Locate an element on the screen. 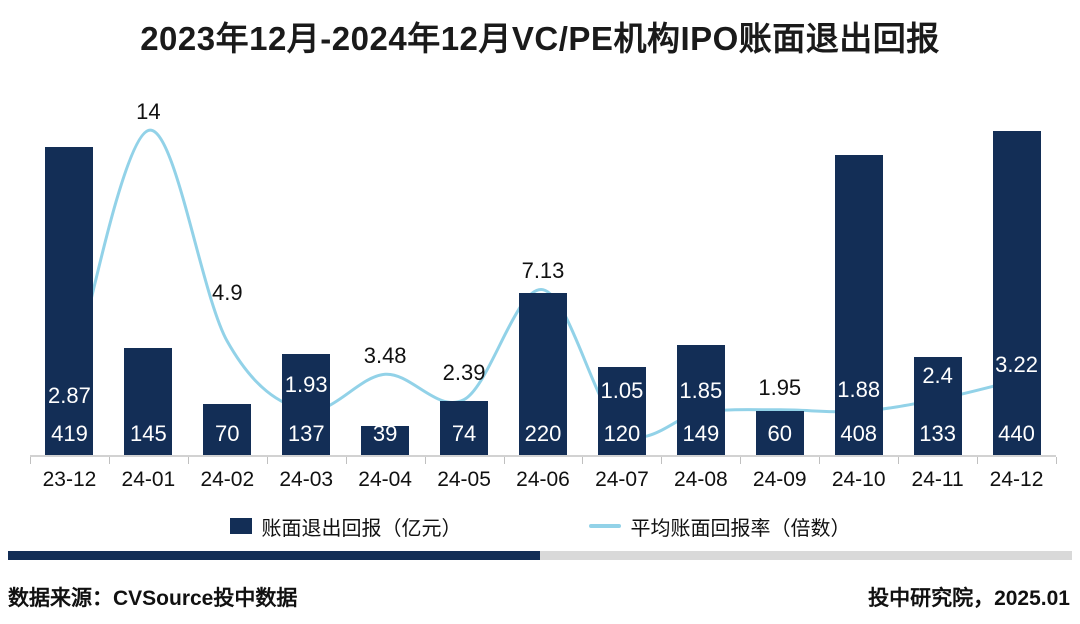 This screenshot has width=1080, height=624. x-axis-label: 24-03 is located at coordinates (306, 479).